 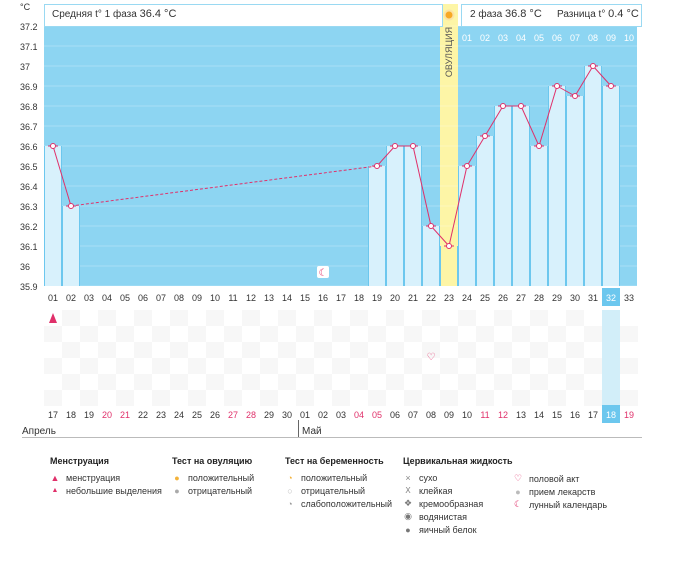 I want to click on y-tick-label: 37, so click(x=25, y=67).